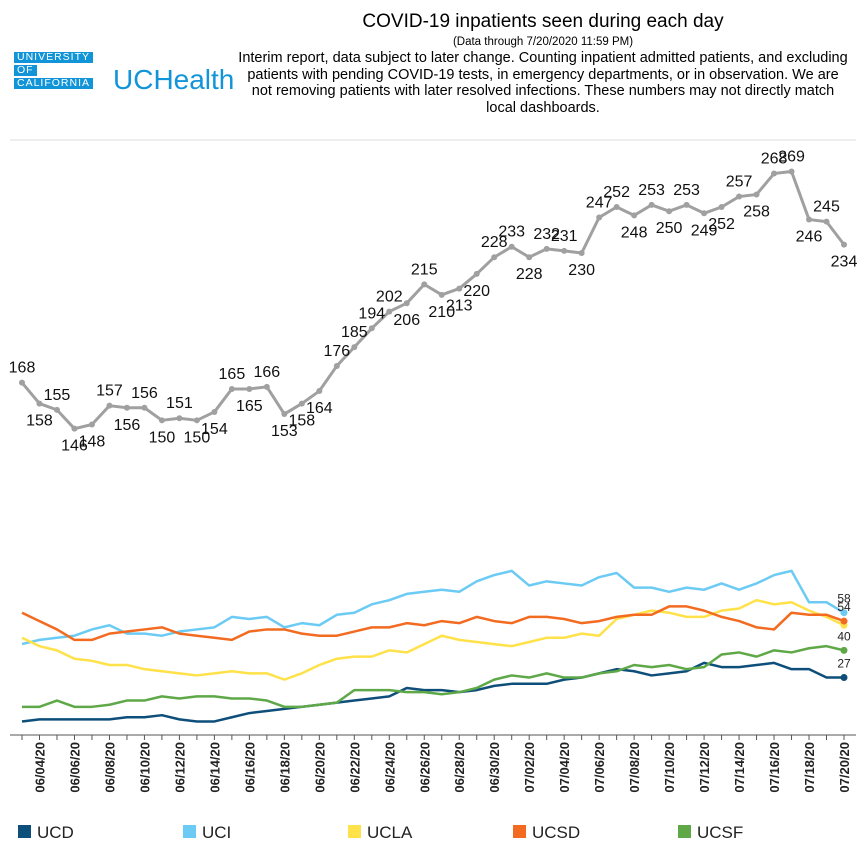 This screenshot has width=866, height=868. Describe the element at coordinates (39, 767) in the screenshot. I see `x-tick-label: 06/04/20` at that location.